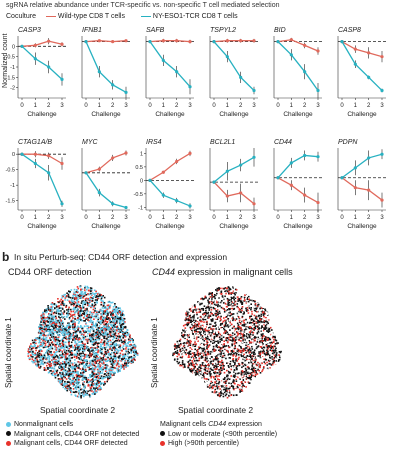 The height and width of the screenshot is (450, 400). I want to click on x-tick-label: 2, so click(49, 106).